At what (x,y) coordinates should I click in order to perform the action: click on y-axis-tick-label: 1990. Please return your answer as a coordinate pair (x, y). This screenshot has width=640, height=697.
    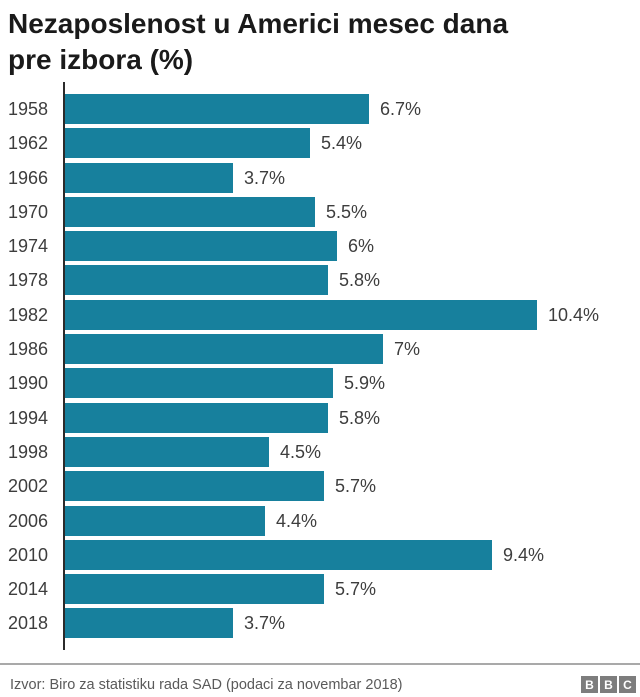
    Looking at the image, I should click on (28, 383).